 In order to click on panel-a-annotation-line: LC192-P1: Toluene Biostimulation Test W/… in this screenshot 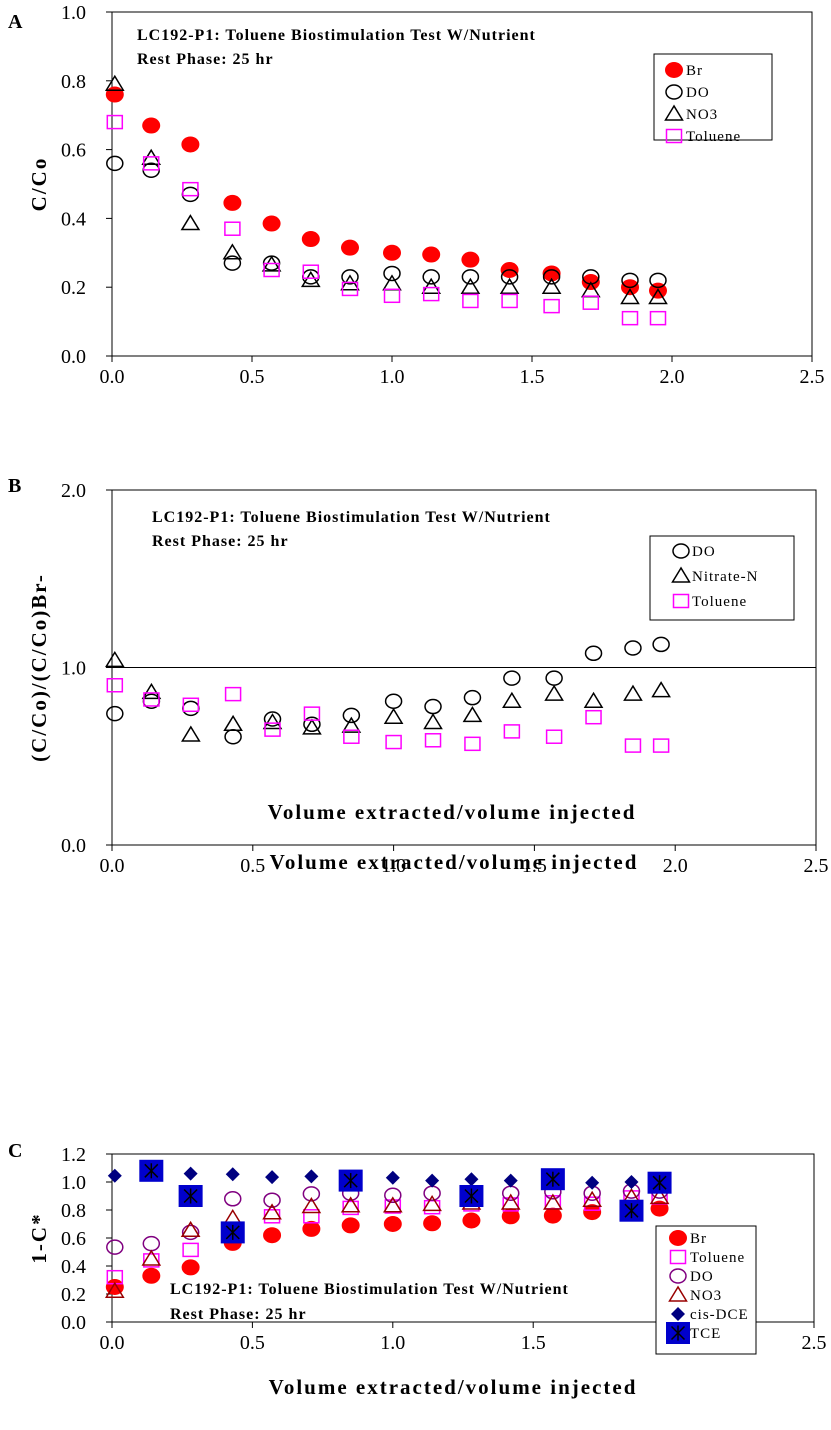, I will do `click(336, 35)`.